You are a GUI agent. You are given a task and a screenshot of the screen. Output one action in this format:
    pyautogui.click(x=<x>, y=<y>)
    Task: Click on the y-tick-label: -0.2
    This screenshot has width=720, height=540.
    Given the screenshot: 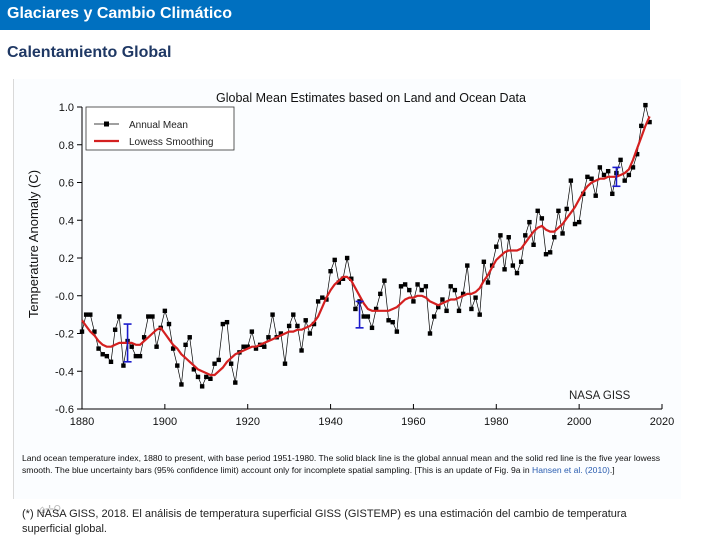 What is the action you would take?
    pyautogui.click(x=64, y=335)
    